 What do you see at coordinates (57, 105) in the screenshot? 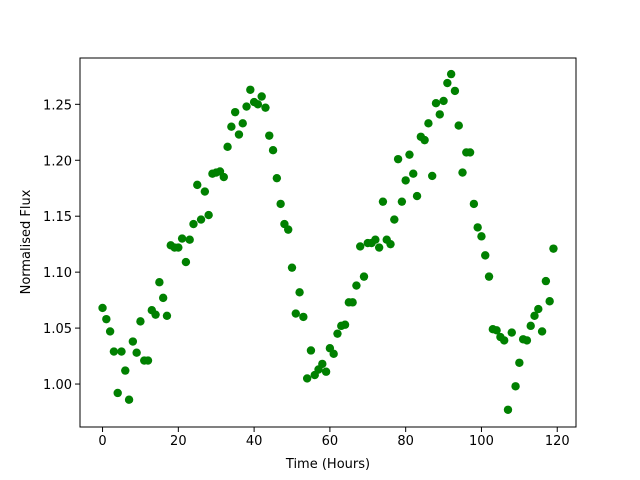
I see `y-tick-label: 1.25` at bounding box center [57, 105].